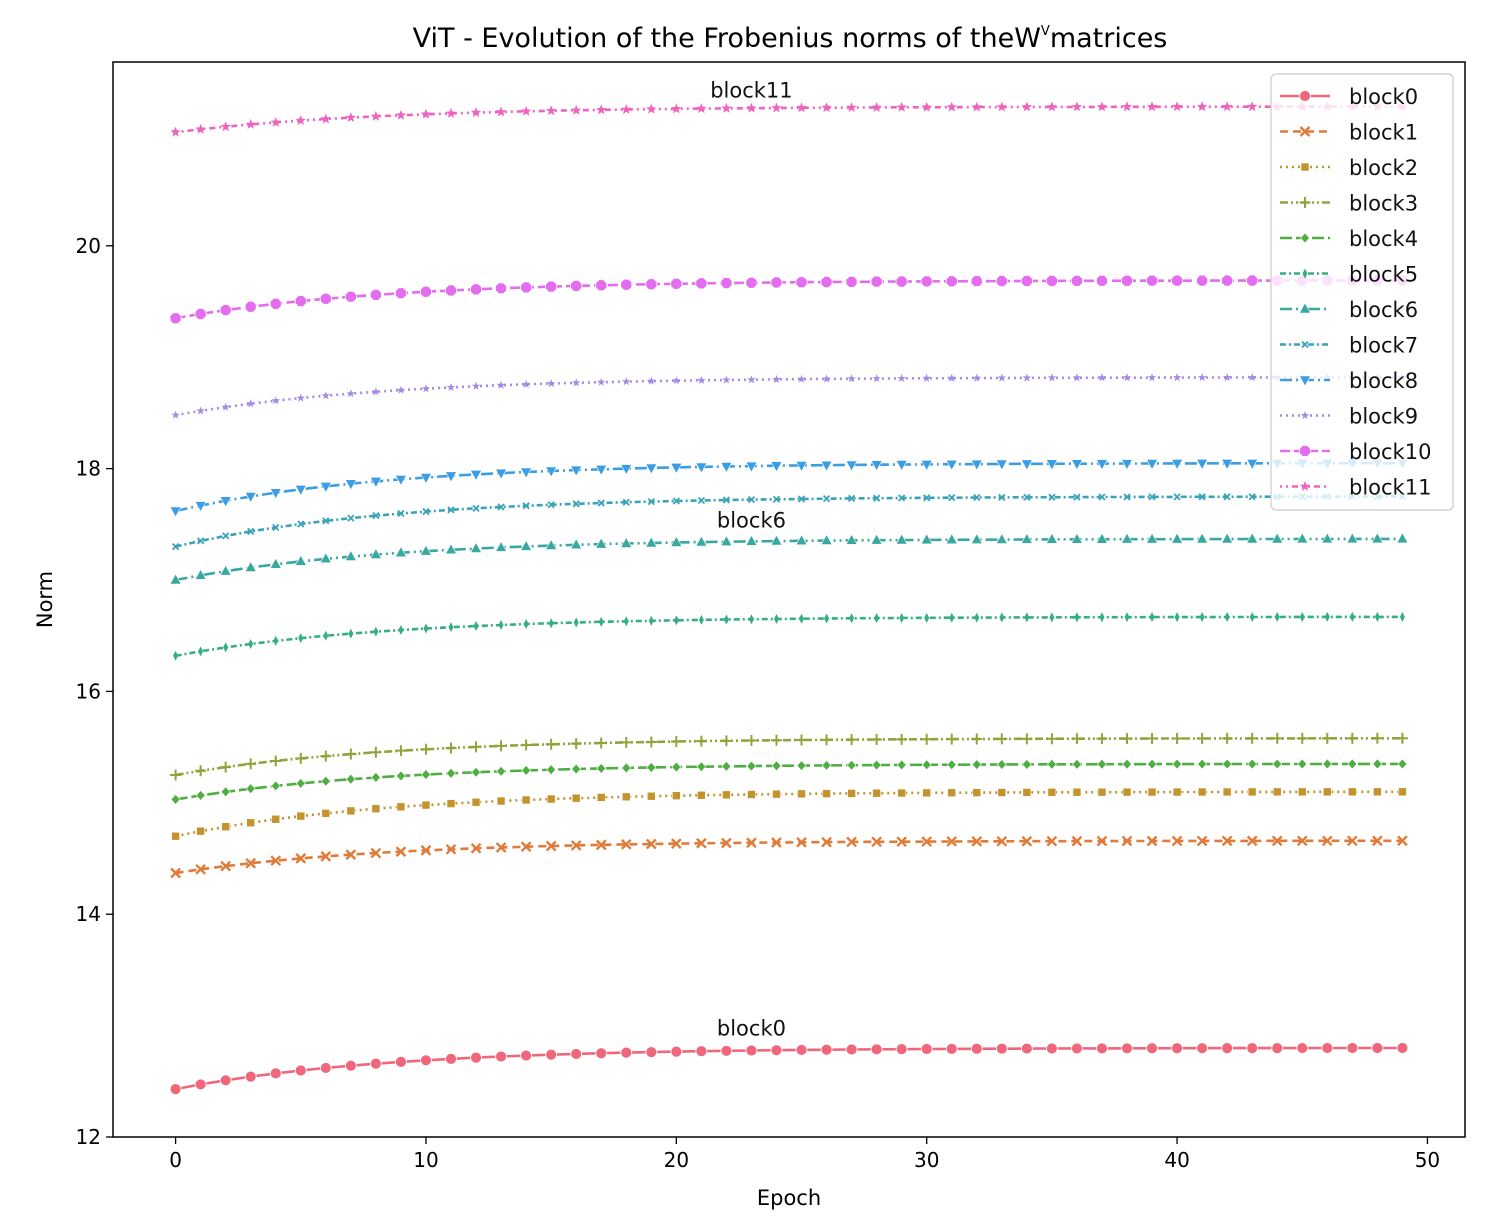 This screenshot has width=1500, height=1221. I want to click on series-block11, so click(789, 119).